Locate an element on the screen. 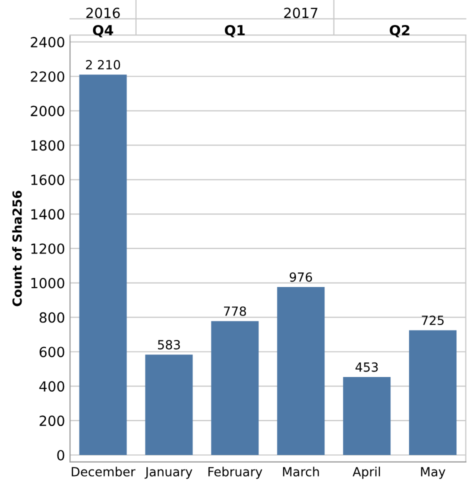  x-tick-label: May is located at coordinates (433, 473).